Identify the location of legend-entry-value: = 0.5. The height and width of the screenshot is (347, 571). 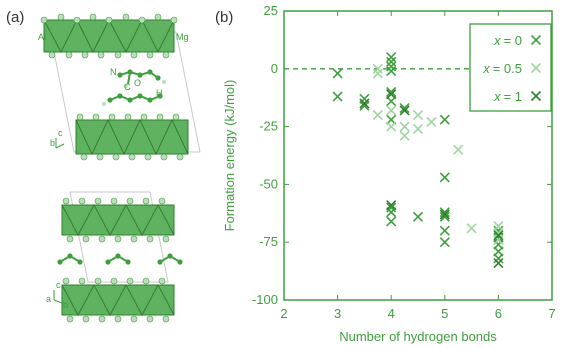
(507, 68).